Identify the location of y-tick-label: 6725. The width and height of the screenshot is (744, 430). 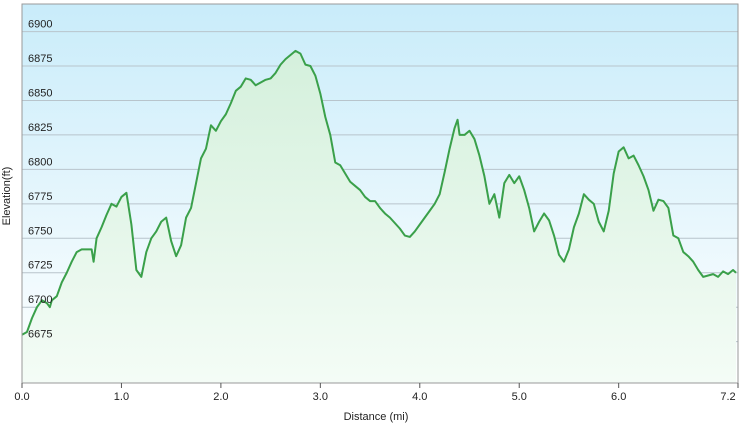
(40, 266).